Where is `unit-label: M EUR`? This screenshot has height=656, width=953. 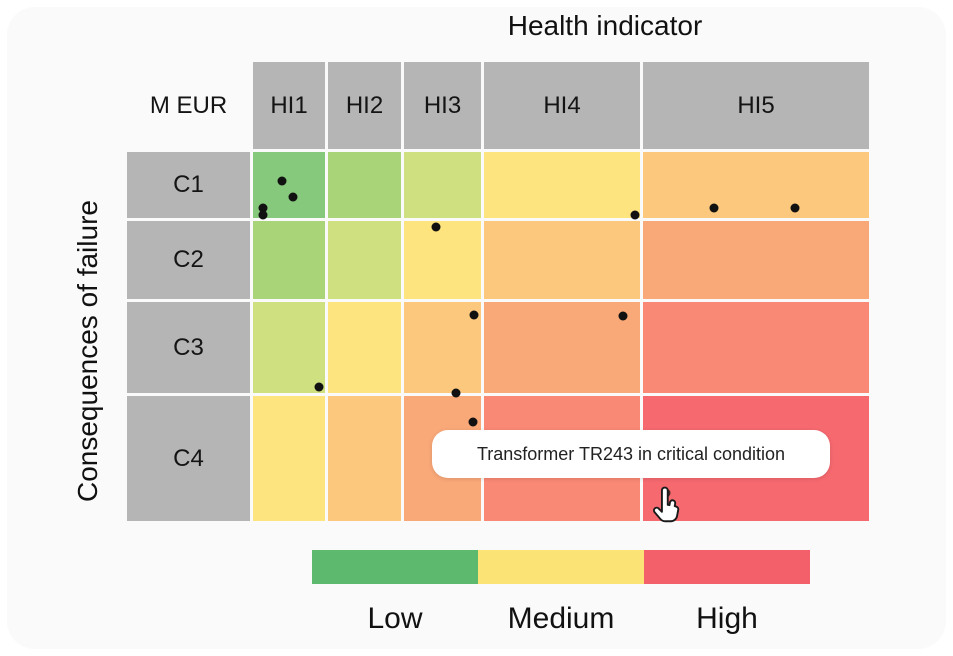 unit-label: M EUR is located at coordinates (188, 105).